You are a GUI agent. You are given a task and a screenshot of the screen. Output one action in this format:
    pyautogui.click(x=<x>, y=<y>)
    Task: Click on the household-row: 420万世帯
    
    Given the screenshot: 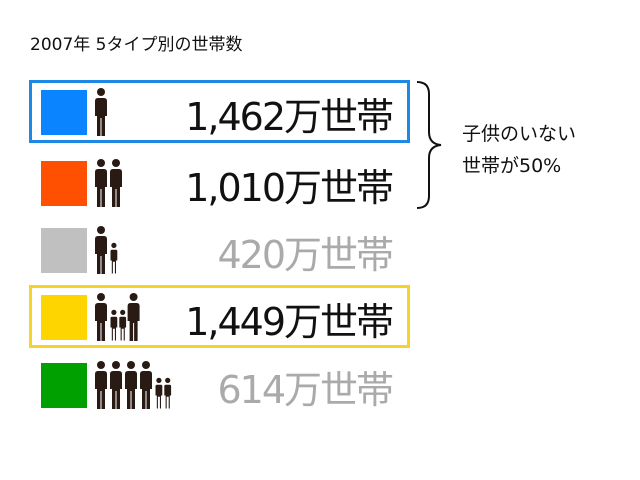 What is the action you would take?
    pyautogui.click(x=219, y=249)
    